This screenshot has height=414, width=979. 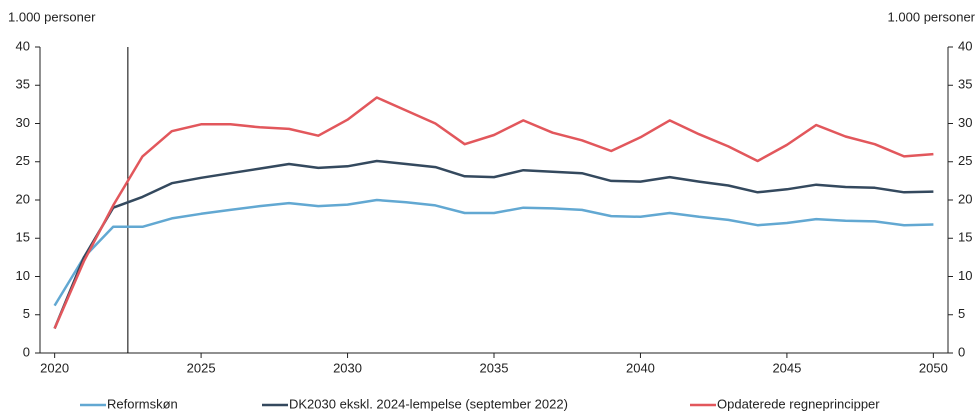 I want to click on y2-tick-label: 30, so click(x=965, y=122).